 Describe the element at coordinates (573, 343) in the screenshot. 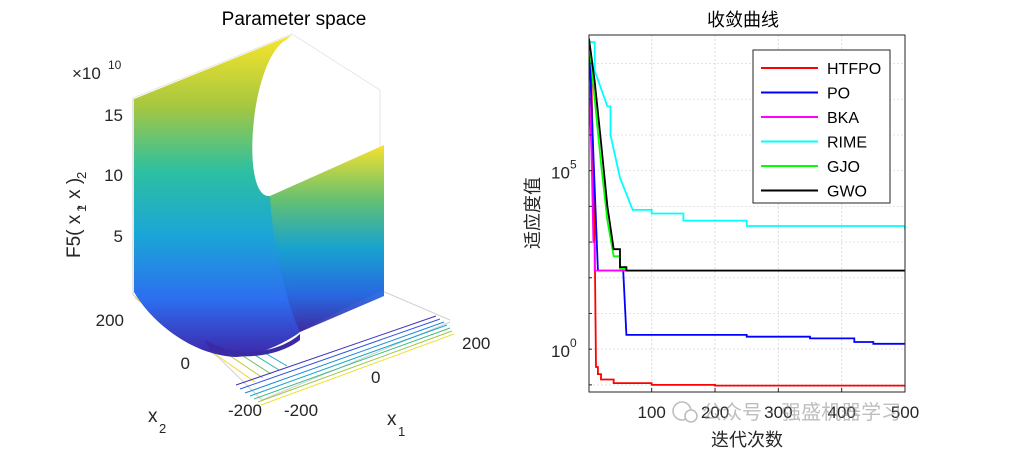

I see `svg-text: 0` at that location.